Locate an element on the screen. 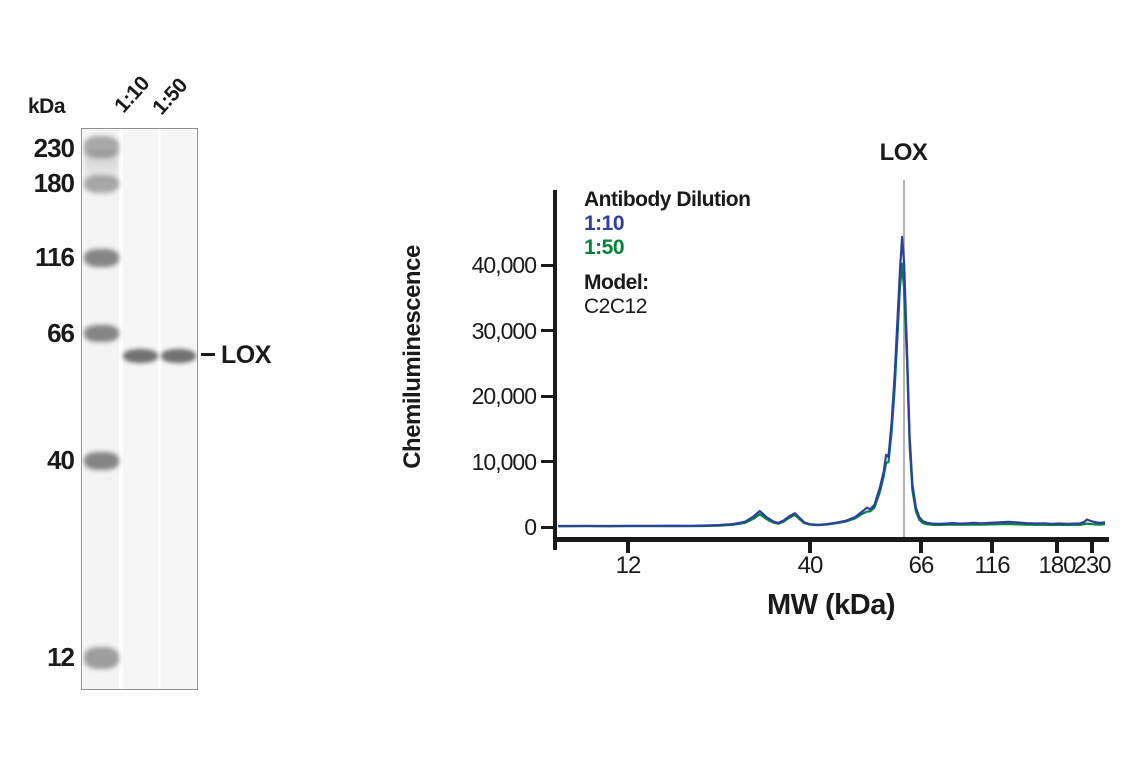 This screenshot has width=1141, height=768. blot-lane-label-1-50: 1:50 is located at coordinates (170, 97).